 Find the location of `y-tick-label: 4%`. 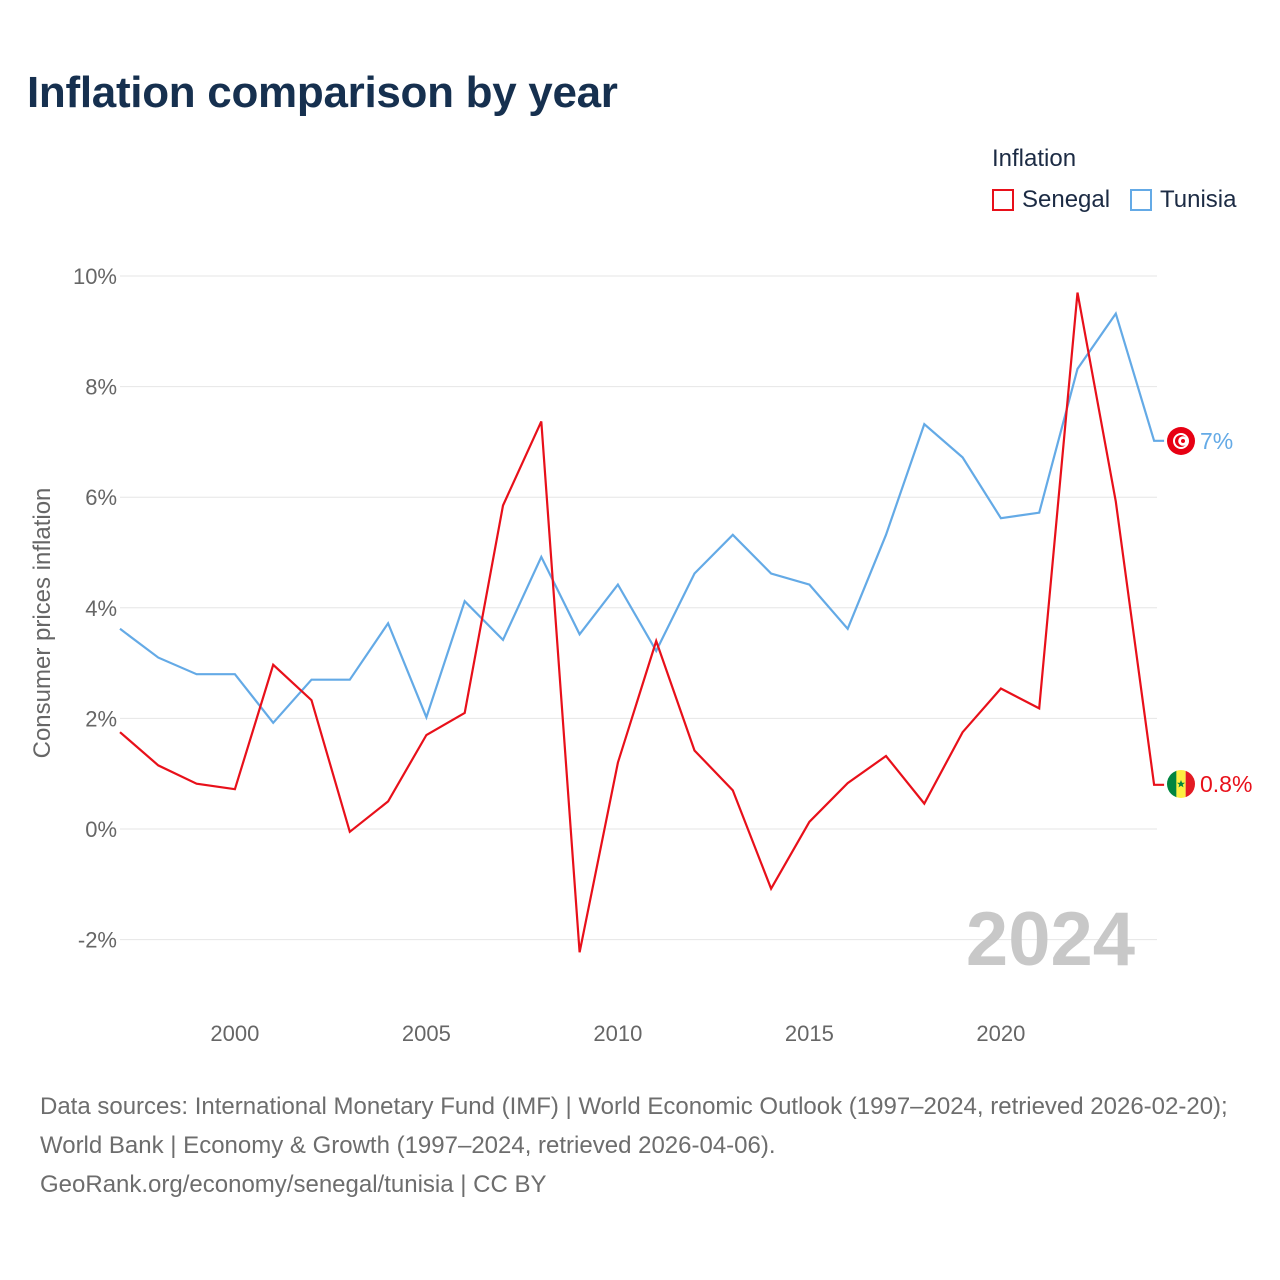

y-tick-label: 4% is located at coordinates (101, 608).